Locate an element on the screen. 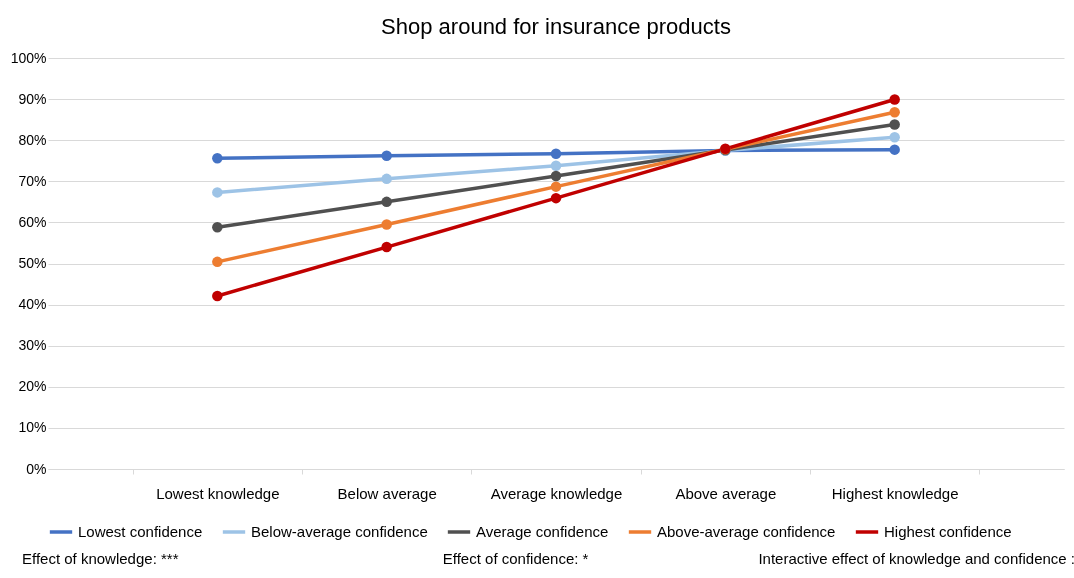 The width and height of the screenshot is (1074, 578). y-tick-label: 60% is located at coordinates (32, 221).